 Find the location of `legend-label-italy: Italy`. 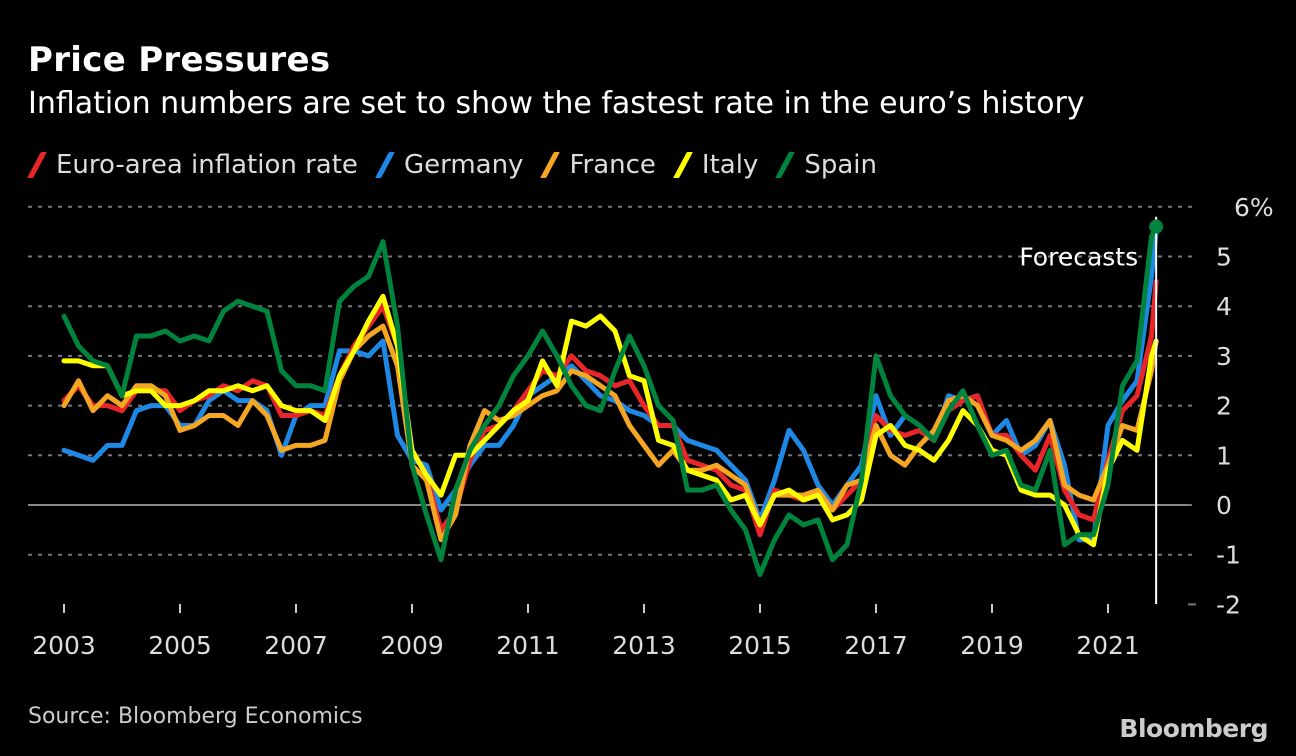

legend-label-italy: Italy is located at coordinates (730, 165).